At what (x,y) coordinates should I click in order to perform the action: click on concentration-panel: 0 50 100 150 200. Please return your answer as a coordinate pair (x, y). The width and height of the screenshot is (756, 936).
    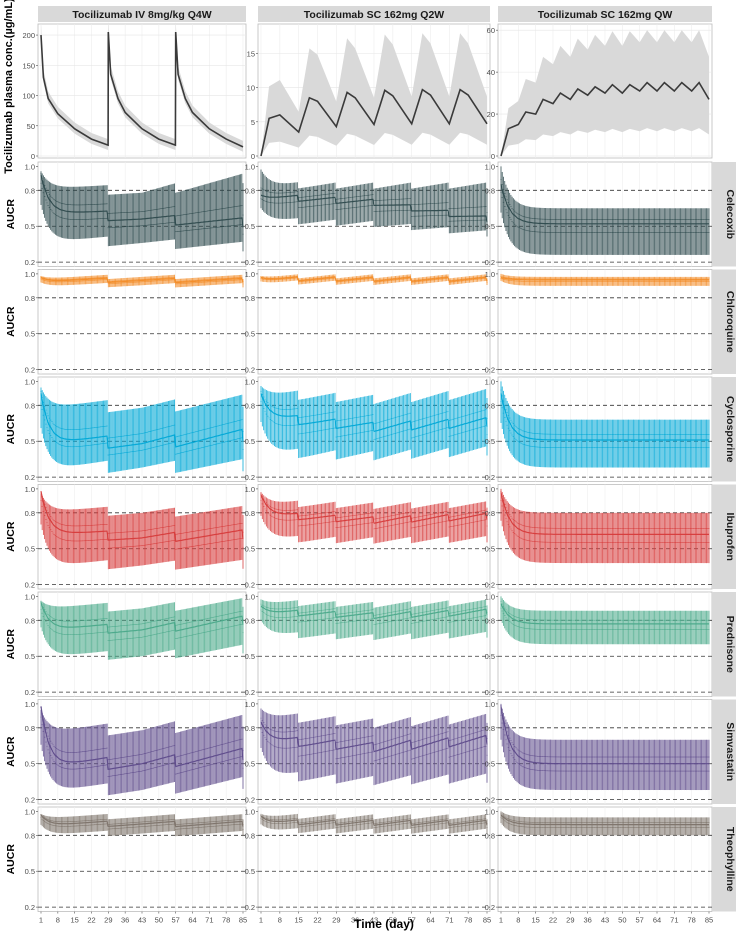
    Looking at the image, I should click on (134, 90).